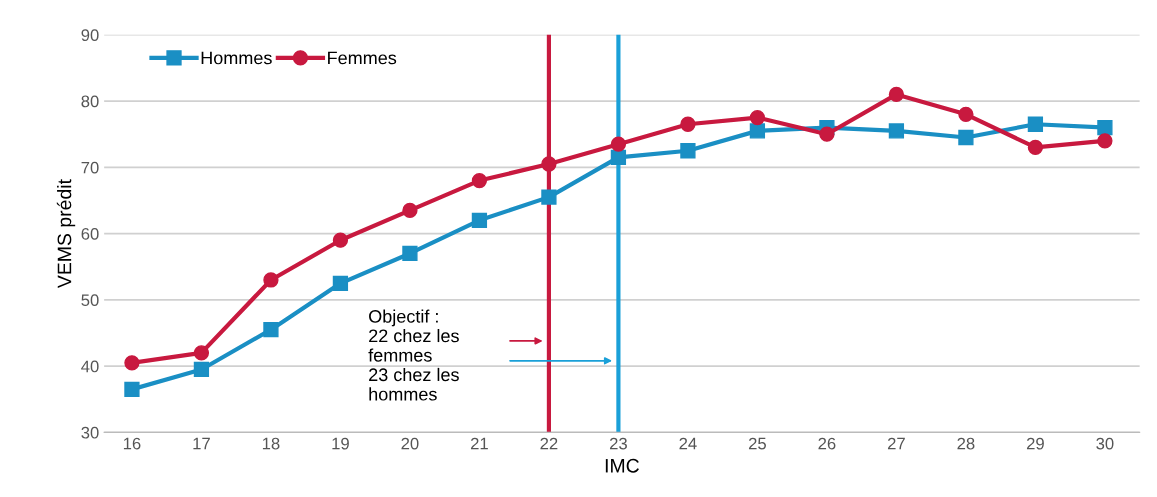 The image size is (1157, 497). I want to click on x-tick-label: 16, so click(132, 443).